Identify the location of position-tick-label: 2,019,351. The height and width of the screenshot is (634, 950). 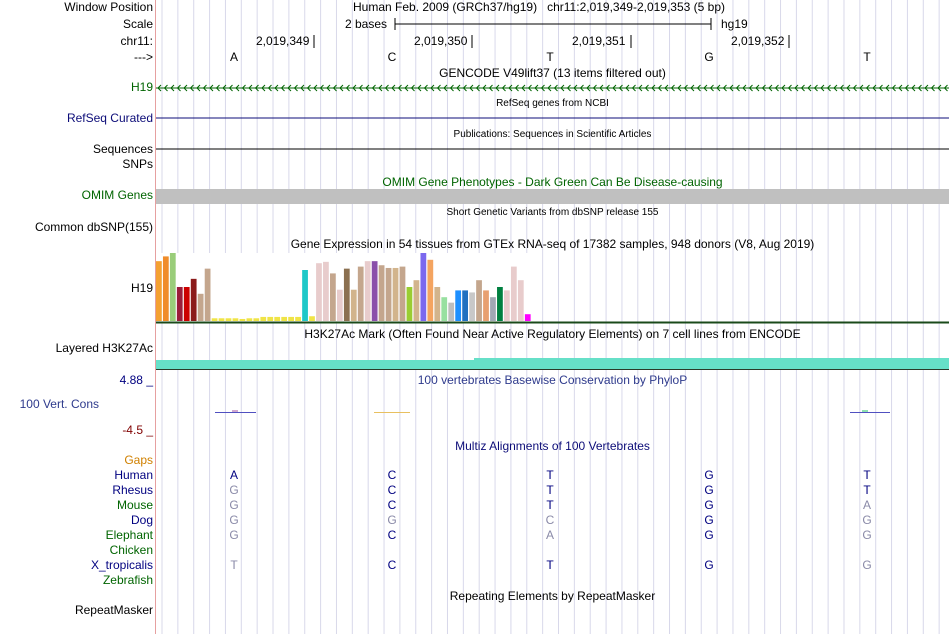
(599, 41).